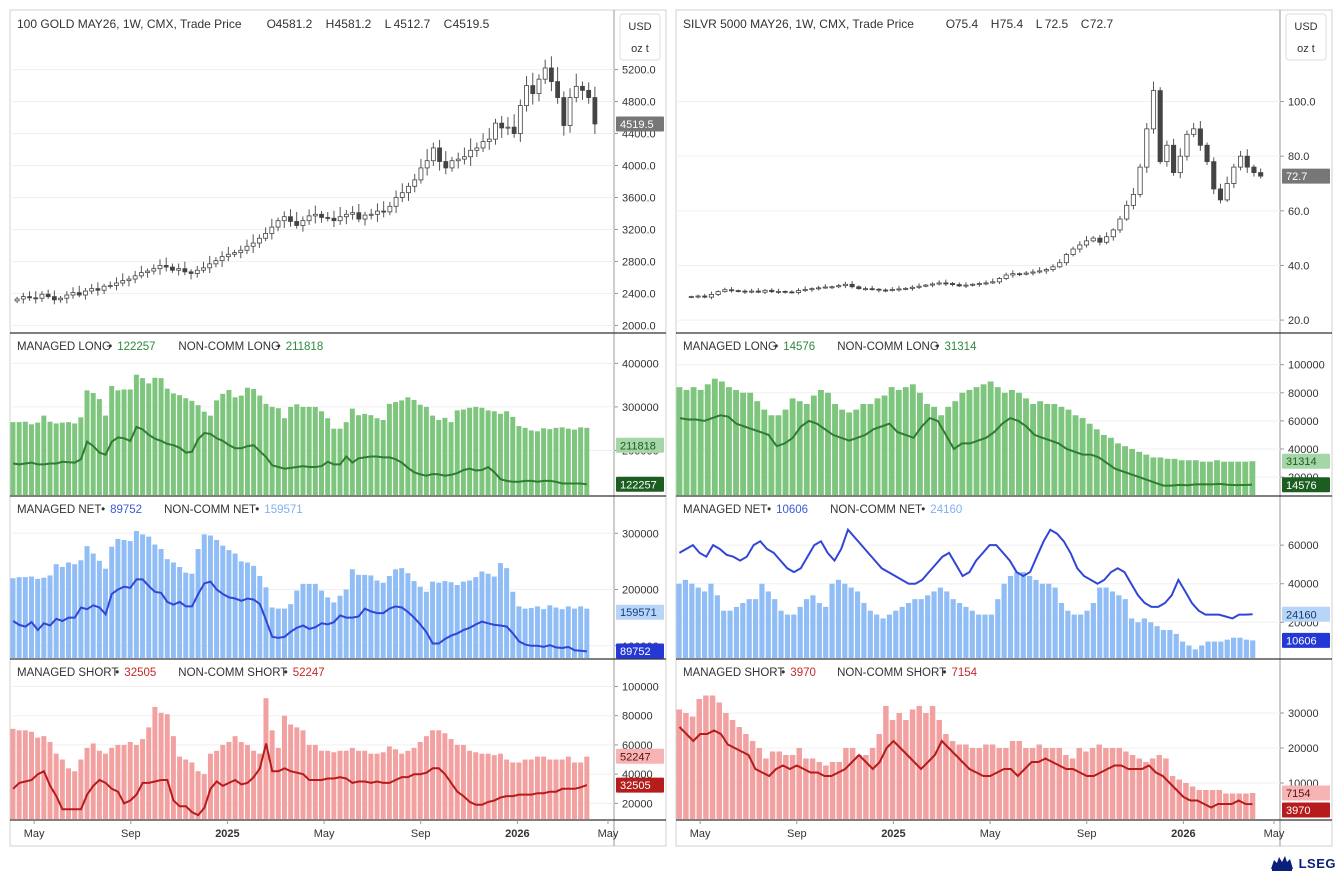  I want to click on legend-value: 211818, so click(305, 347).